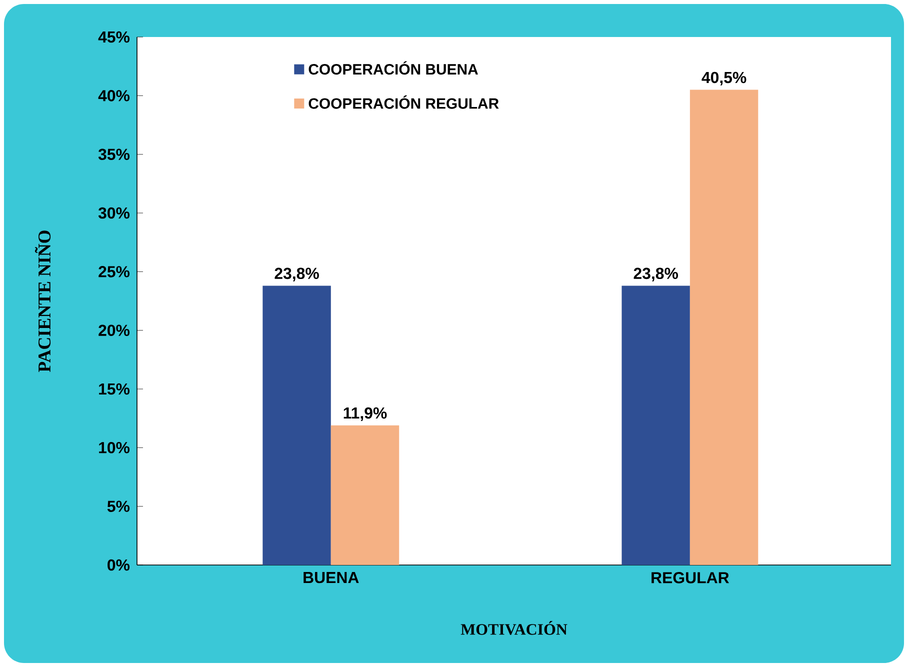  Describe the element at coordinates (114, 154) in the screenshot. I see `y-tick-label: 35%` at that location.